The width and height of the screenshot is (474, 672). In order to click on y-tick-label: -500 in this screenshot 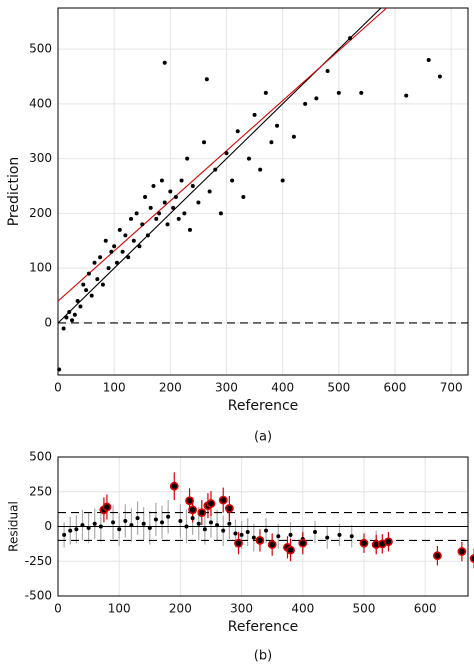, I will do `click(38, 596)`.